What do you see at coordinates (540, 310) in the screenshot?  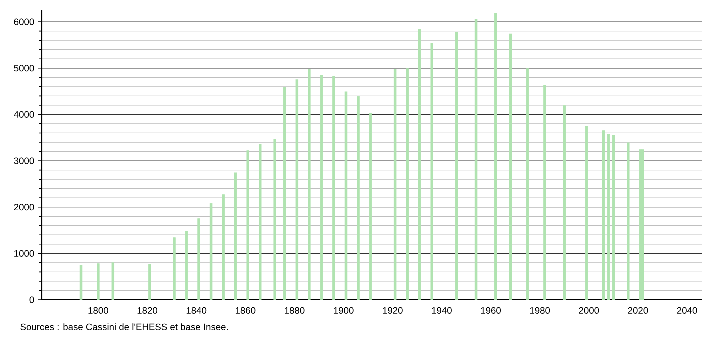 I see `x-tick-label: 1980` at bounding box center [540, 310].